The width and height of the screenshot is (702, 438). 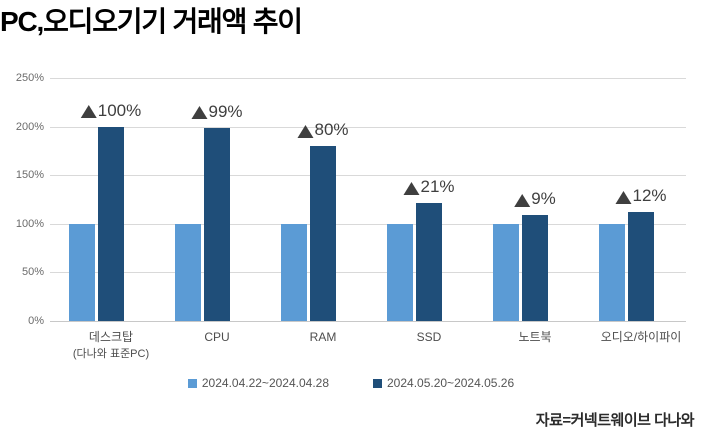 I want to click on x-axis-category-label: CPU, so click(x=216, y=337).